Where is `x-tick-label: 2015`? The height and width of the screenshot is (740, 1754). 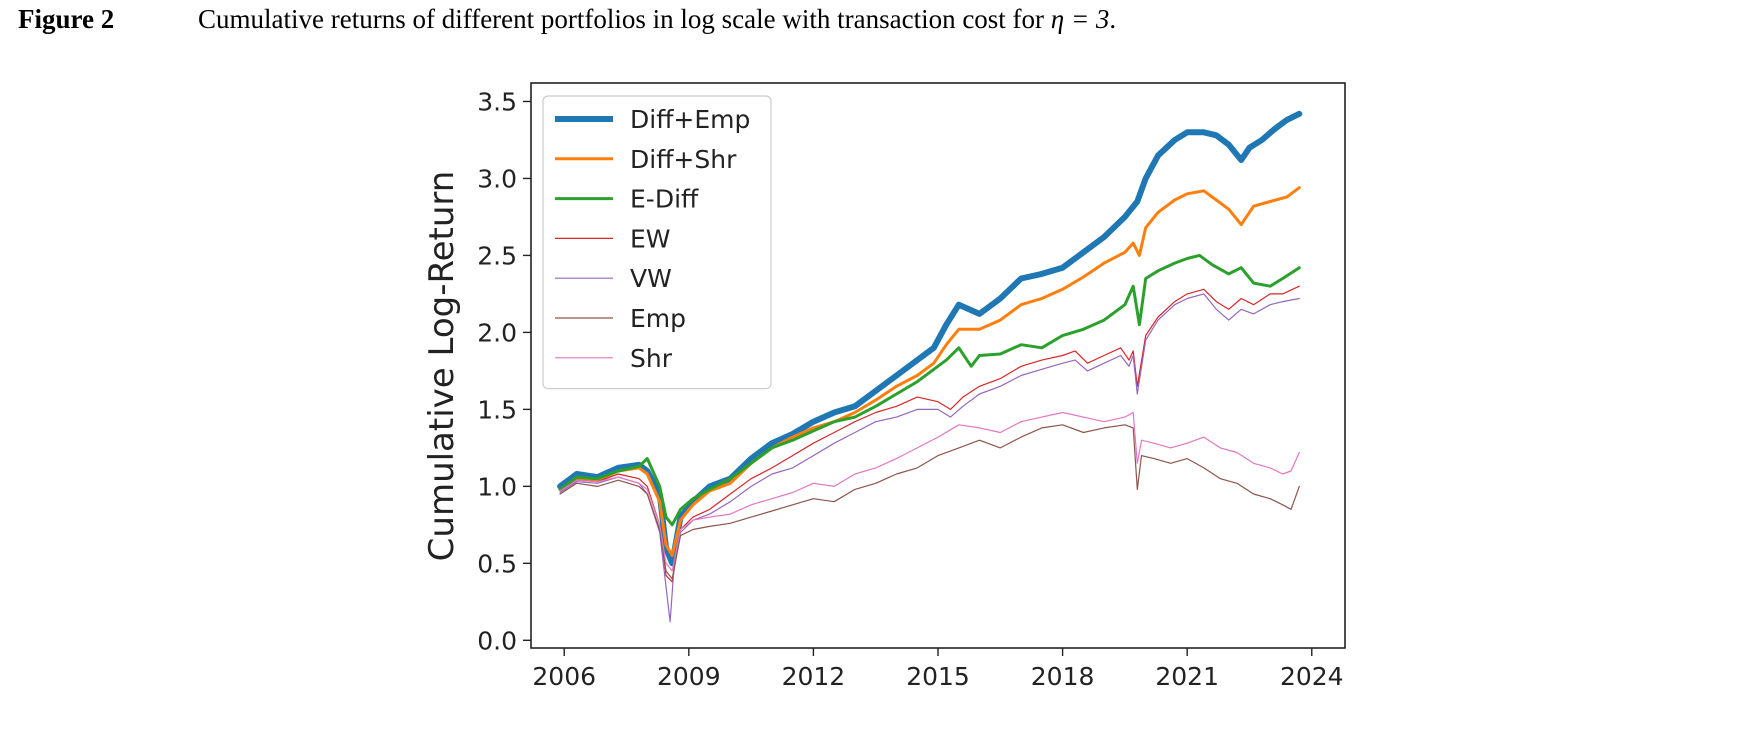 x-tick-label: 2015 is located at coordinates (938, 676).